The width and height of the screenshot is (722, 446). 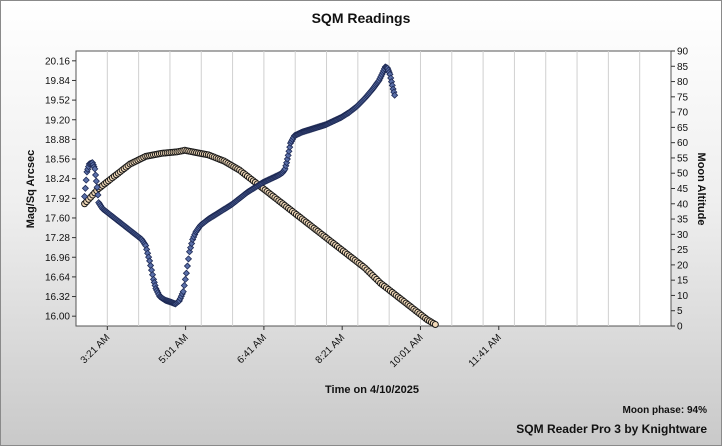 What do you see at coordinates (683, 158) in the screenshot?
I see `y2-tick-label: 55` at bounding box center [683, 158].